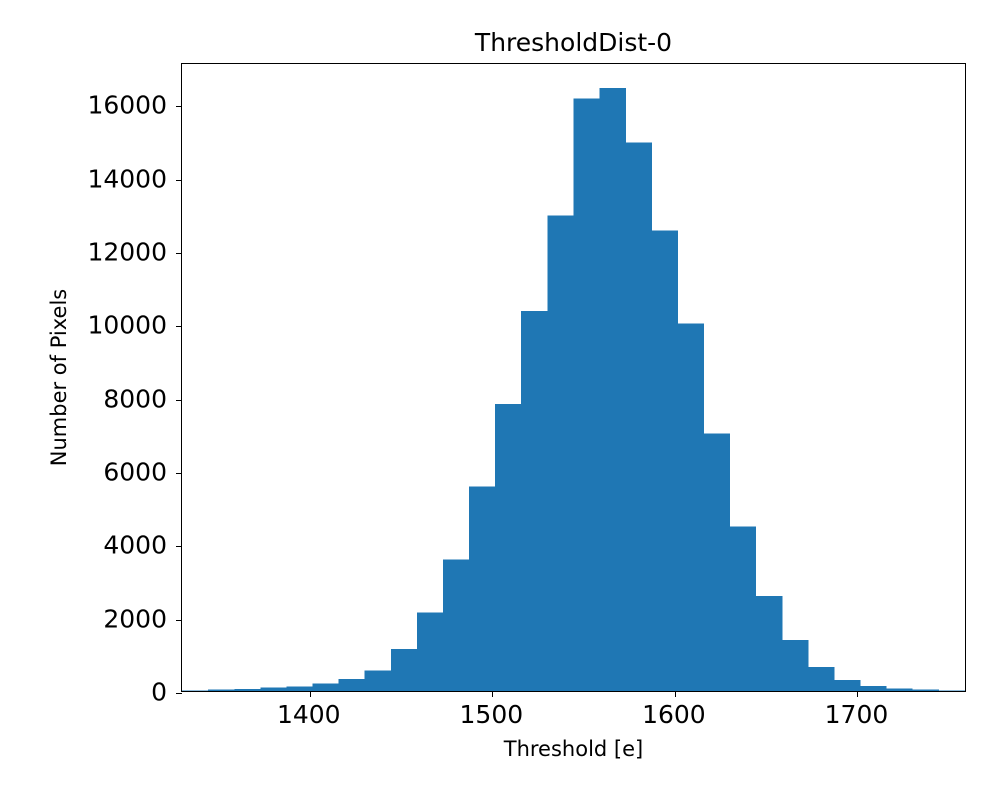 This screenshot has height=800, width=1000. Describe the element at coordinates (135, 545) in the screenshot. I see `y-tick-label: 4000` at that location.